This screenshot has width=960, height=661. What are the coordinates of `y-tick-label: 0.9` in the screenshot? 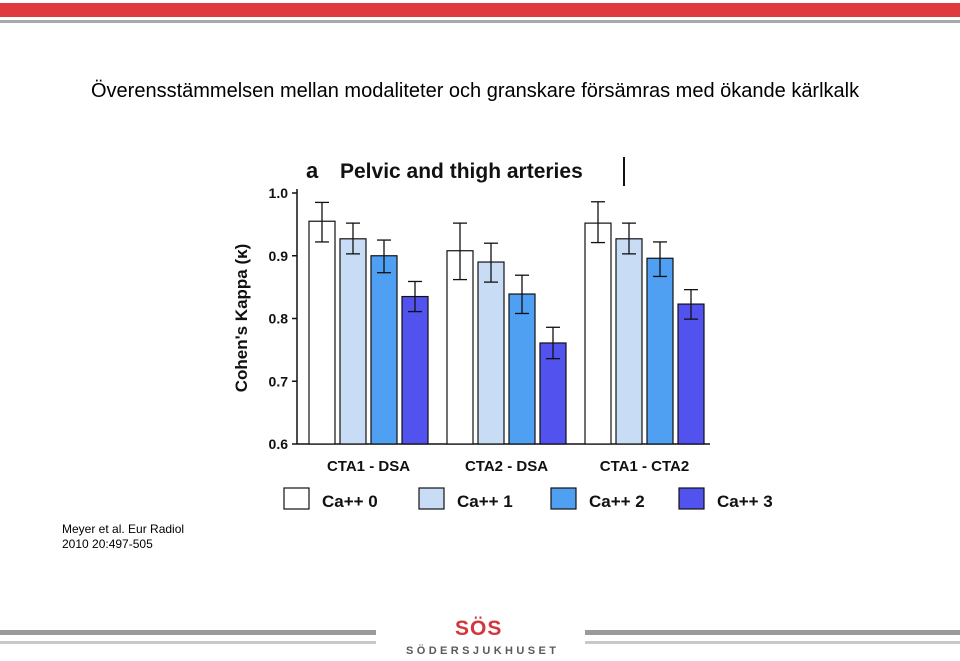 It's located at (279, 256).